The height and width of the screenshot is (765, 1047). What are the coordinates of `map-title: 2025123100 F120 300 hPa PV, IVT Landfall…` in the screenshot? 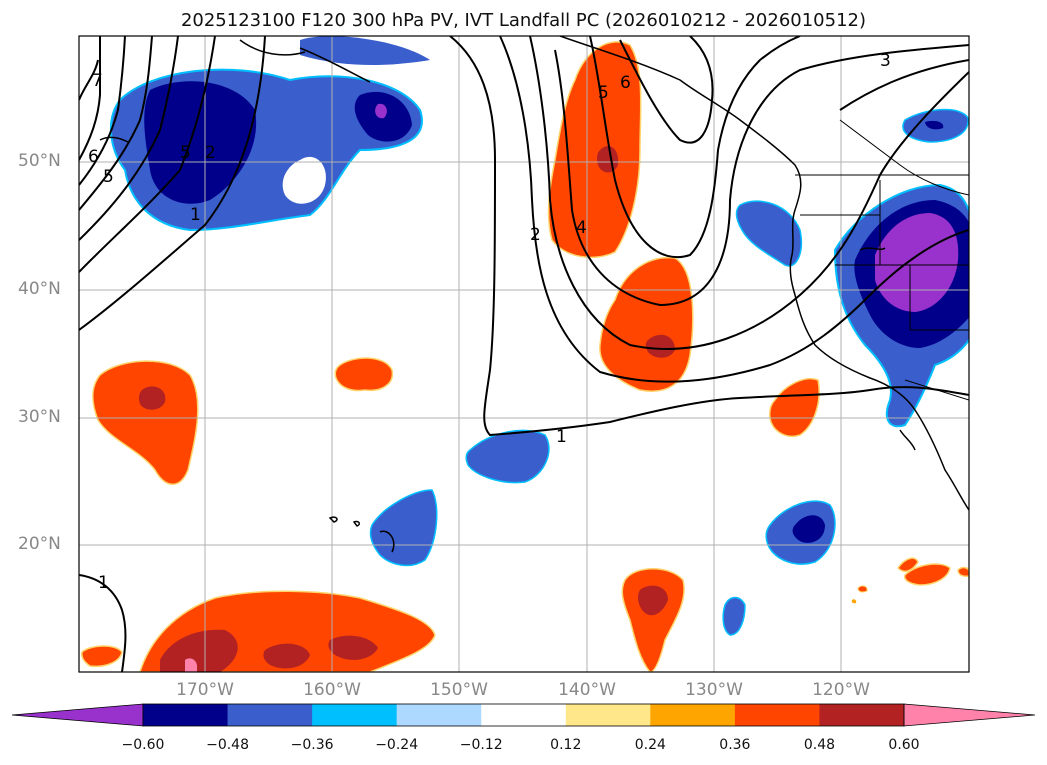 It's located at (523, 20).